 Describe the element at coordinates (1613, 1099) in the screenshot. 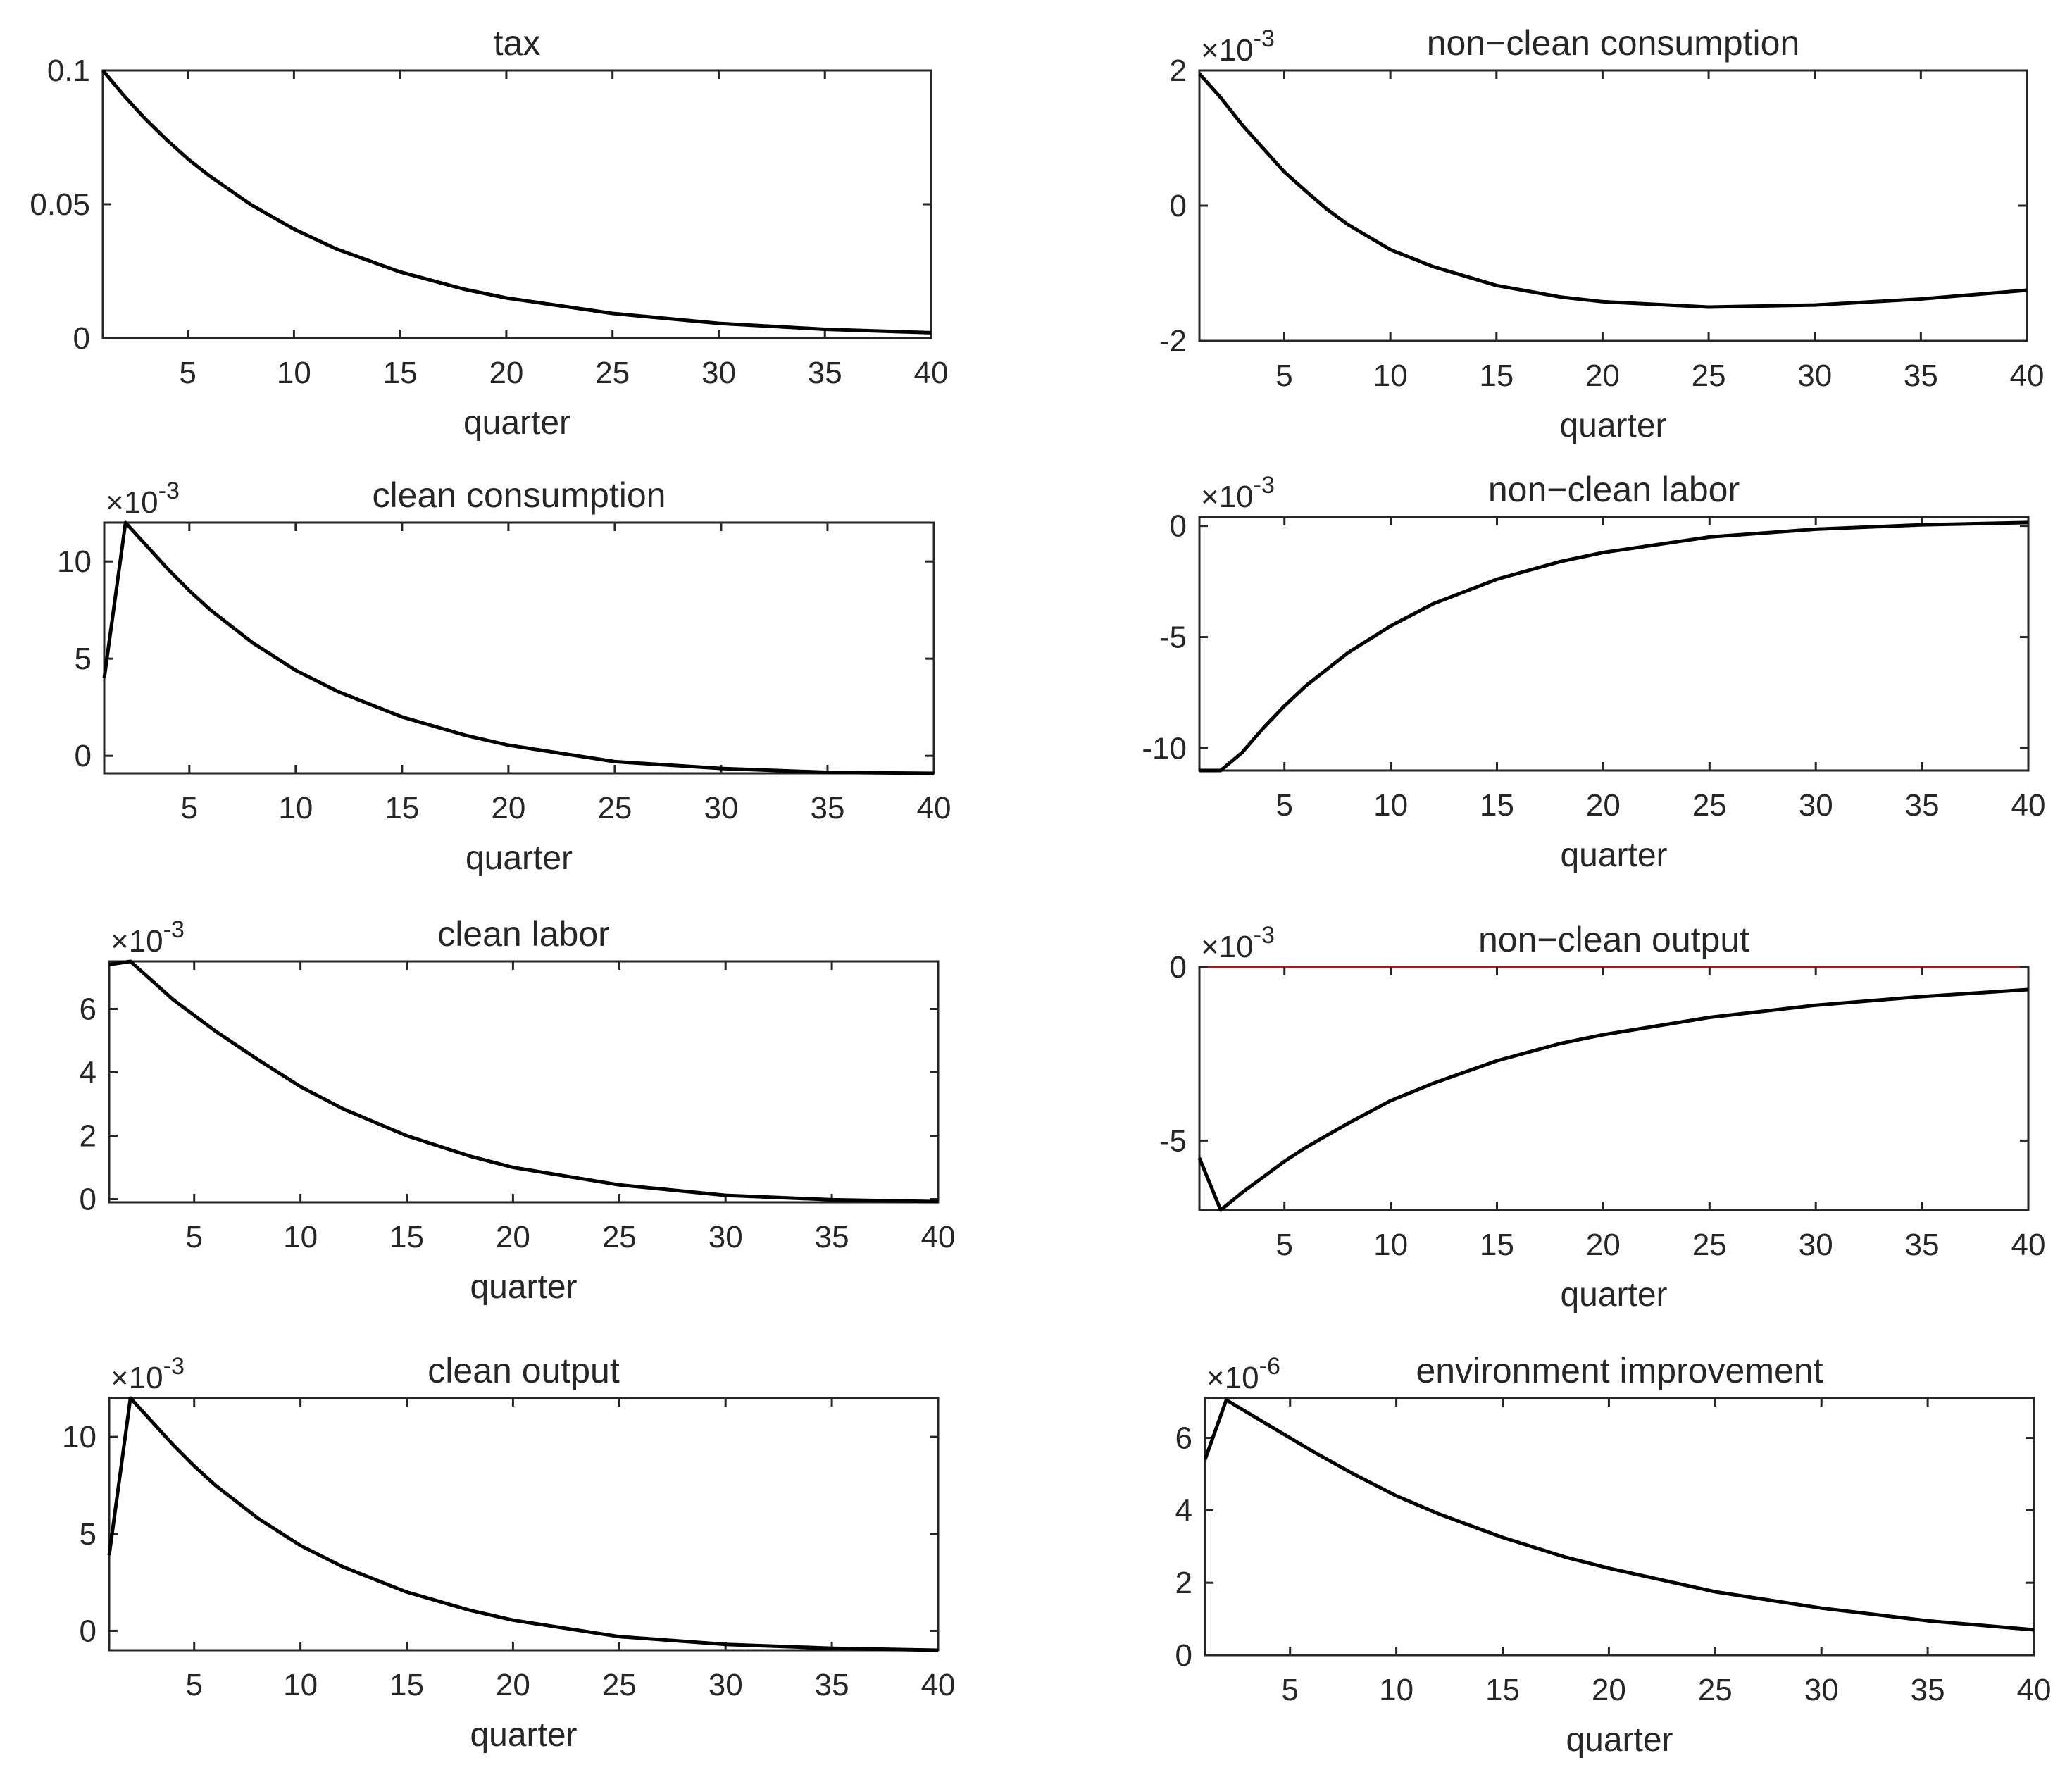

I see `series-line-non-clean-output` at that location.